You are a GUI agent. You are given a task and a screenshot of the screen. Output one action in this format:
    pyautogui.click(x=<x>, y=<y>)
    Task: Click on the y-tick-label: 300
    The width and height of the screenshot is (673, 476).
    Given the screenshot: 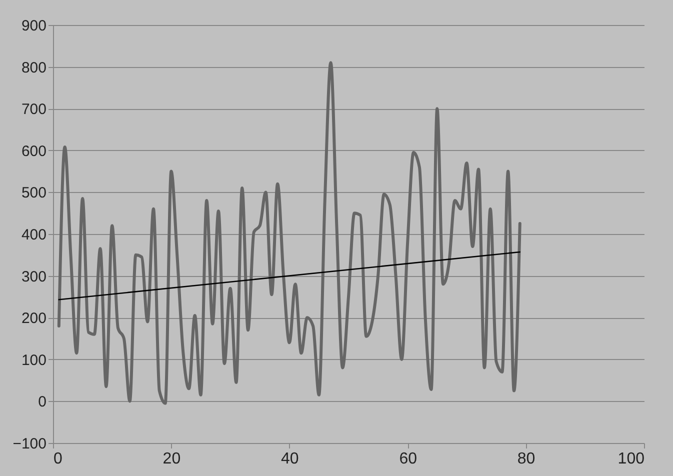 What is the action you would take?
    pyautogui.click(x=33, y=277)
    